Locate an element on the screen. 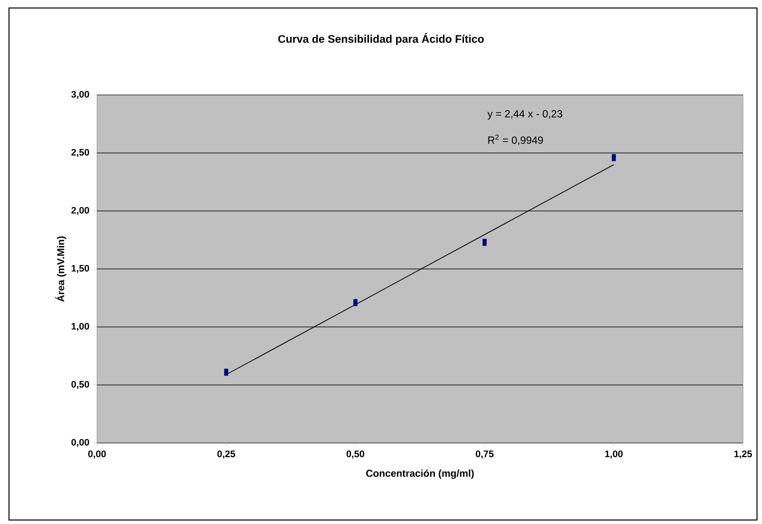  y-tick-label: 2,00 is located at coordinates (80, 211).